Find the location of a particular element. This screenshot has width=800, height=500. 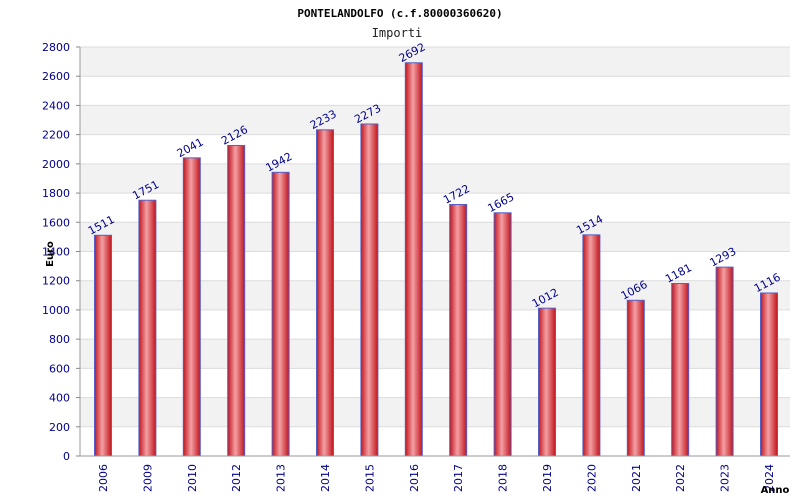

x-tick-label: 2017 is located at coordinates (458, 478).